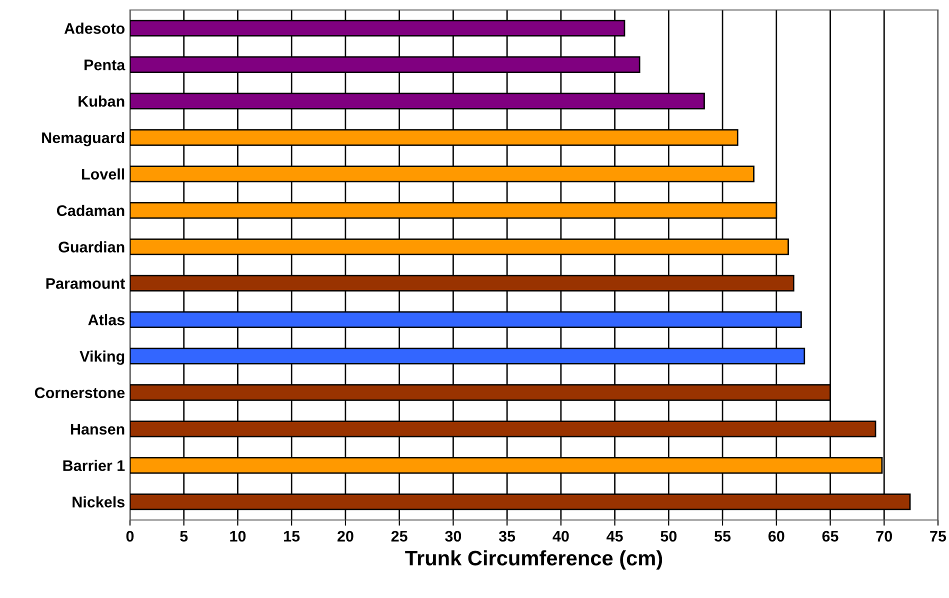  I want to click on y-tick-label: Kuban, so click(101, 101).